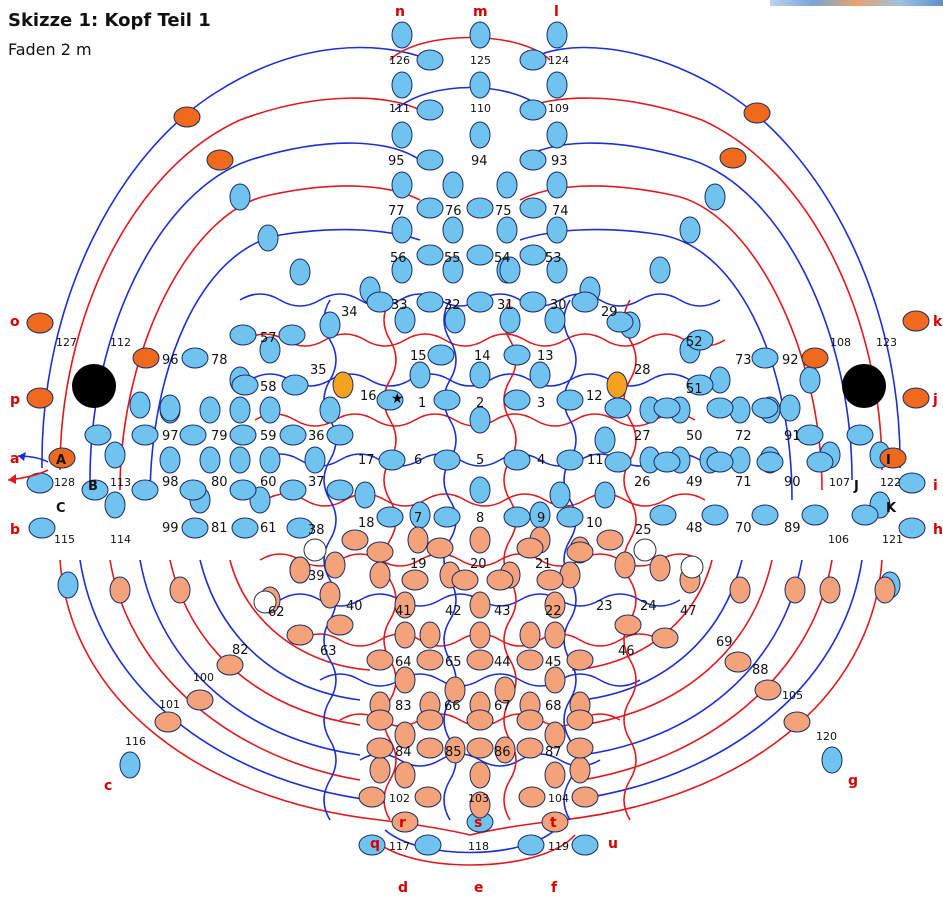 This screenshot has width=943, height=902. I want to click on bead-label: 48, so click(694, 528).